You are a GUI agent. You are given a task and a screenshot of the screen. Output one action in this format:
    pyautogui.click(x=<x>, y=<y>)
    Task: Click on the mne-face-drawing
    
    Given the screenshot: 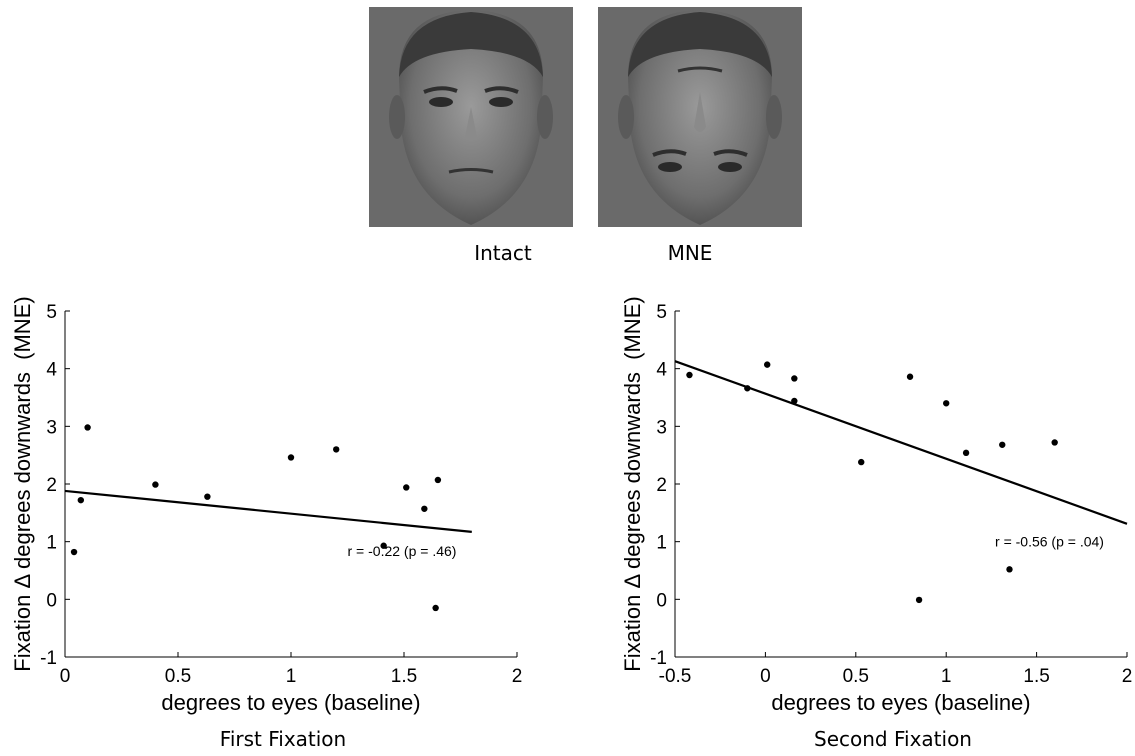 What is the action you would take?
    pyautogui.click(x=700, y=117)
    